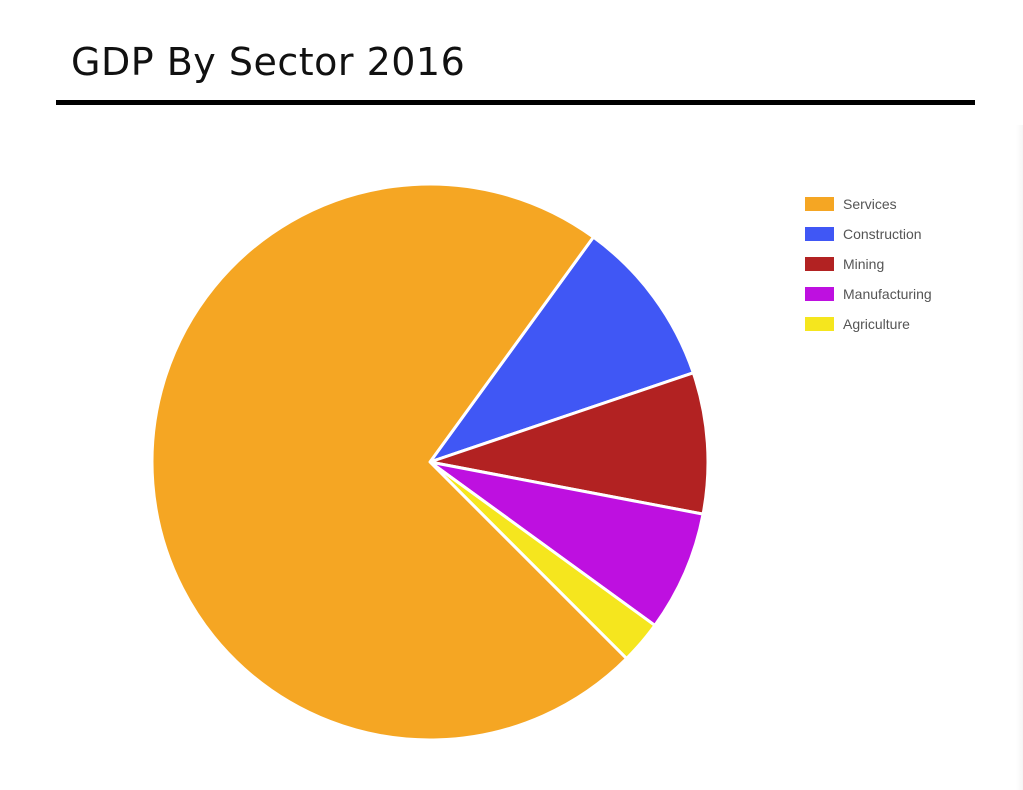  I want to click on pie-slice-manufacturing, so click(566, 543).